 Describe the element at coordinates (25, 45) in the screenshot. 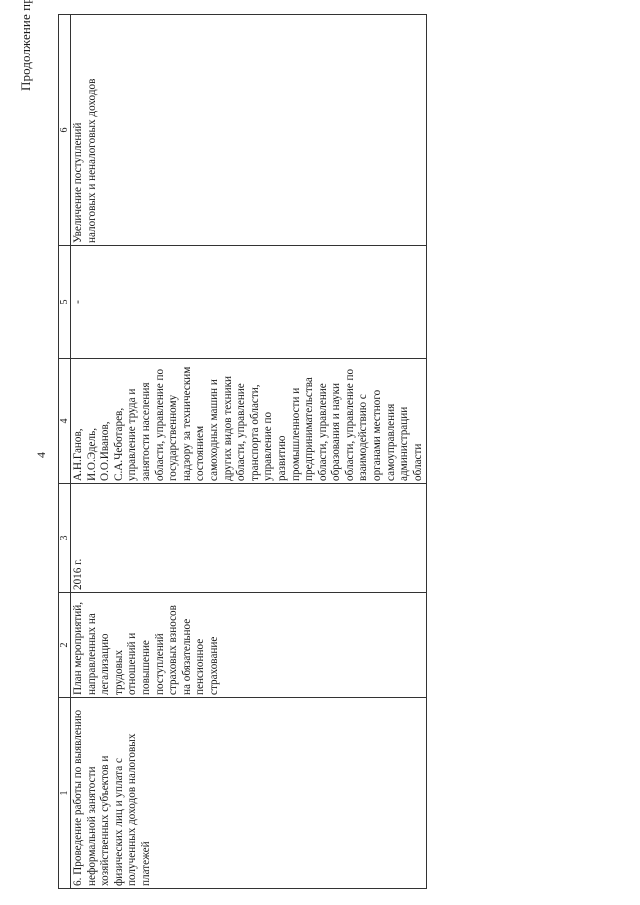

I see `appendix-continuation-label: Продолжение приложения №1` at that location.